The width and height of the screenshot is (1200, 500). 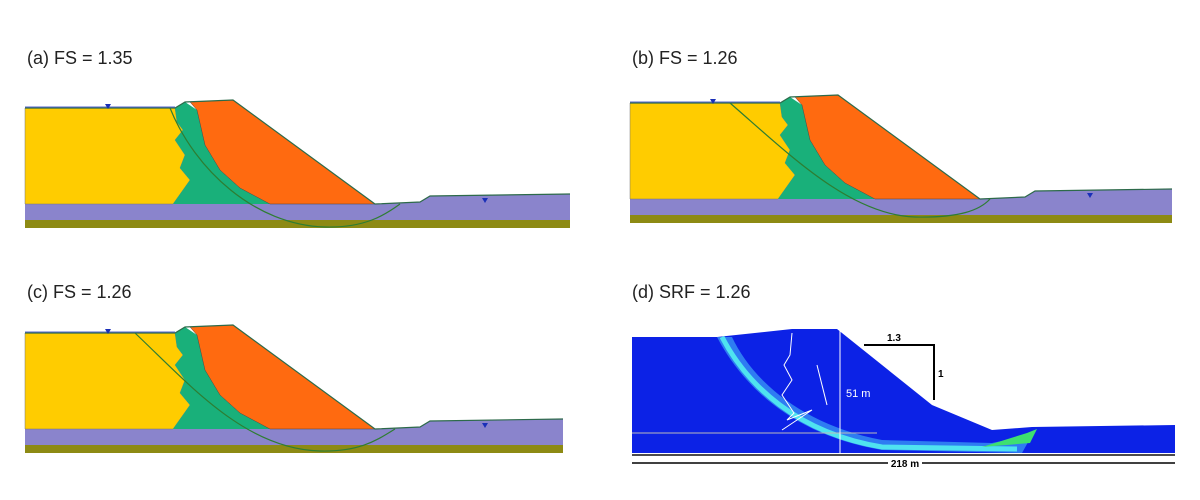 I want to click on panel-c, so click(x=294, y=388).